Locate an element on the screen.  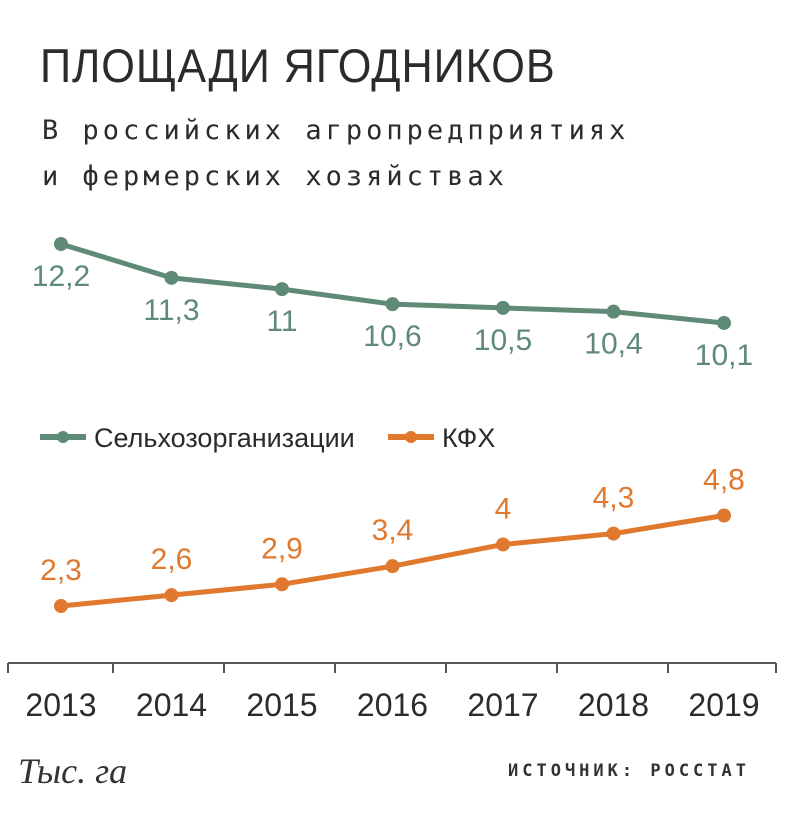
data-label-series1: 10,5 is located at coordinates (503, 340).